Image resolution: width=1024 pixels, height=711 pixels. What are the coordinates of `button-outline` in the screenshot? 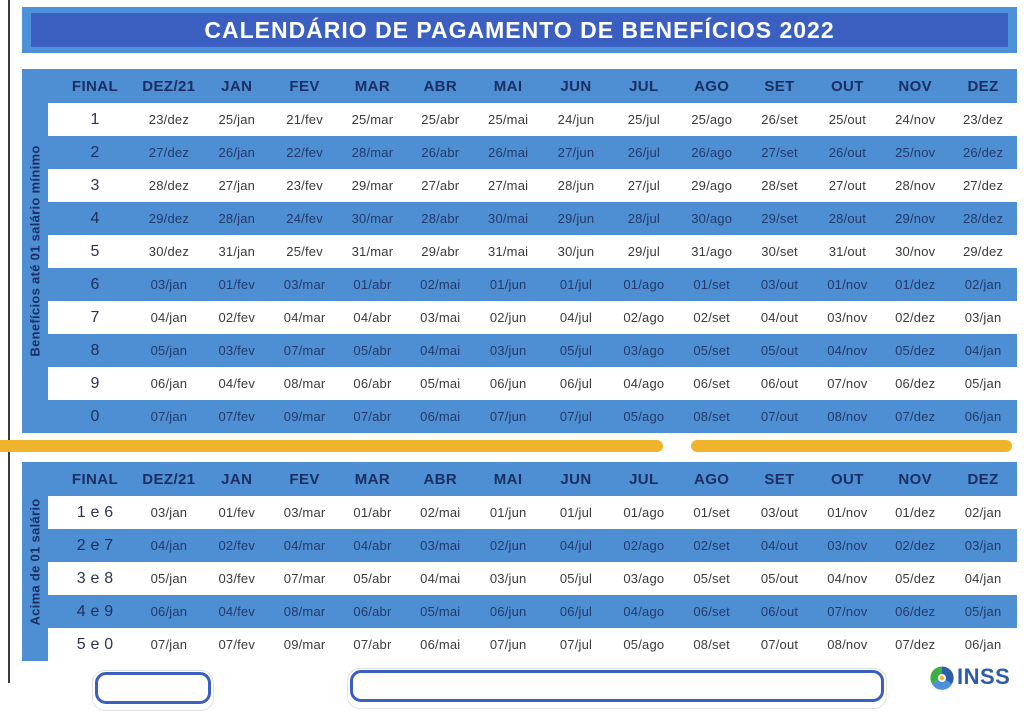 It's located at (153, 690).